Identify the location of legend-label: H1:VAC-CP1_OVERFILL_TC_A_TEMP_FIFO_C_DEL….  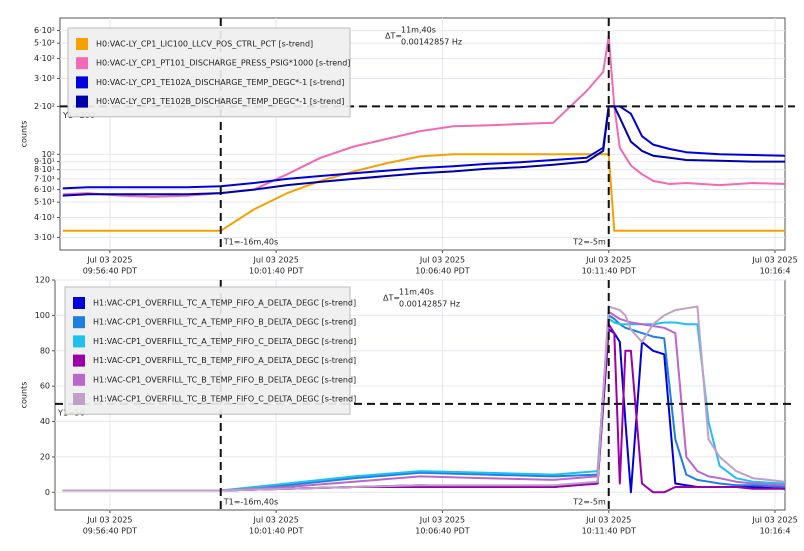
(224, 341).